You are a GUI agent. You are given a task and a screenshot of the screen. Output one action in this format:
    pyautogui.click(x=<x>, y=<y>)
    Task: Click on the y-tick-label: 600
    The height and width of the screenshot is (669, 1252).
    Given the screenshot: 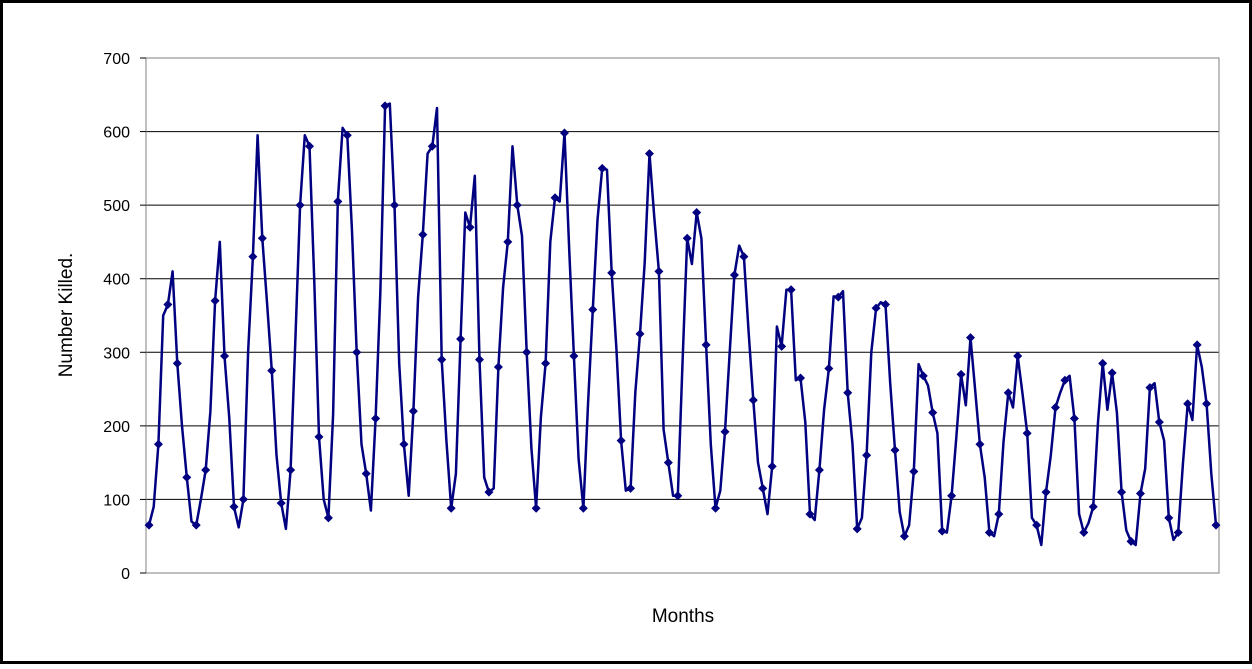 What is the action you would take?
    pyautogui.click(x=116, y=133)
    